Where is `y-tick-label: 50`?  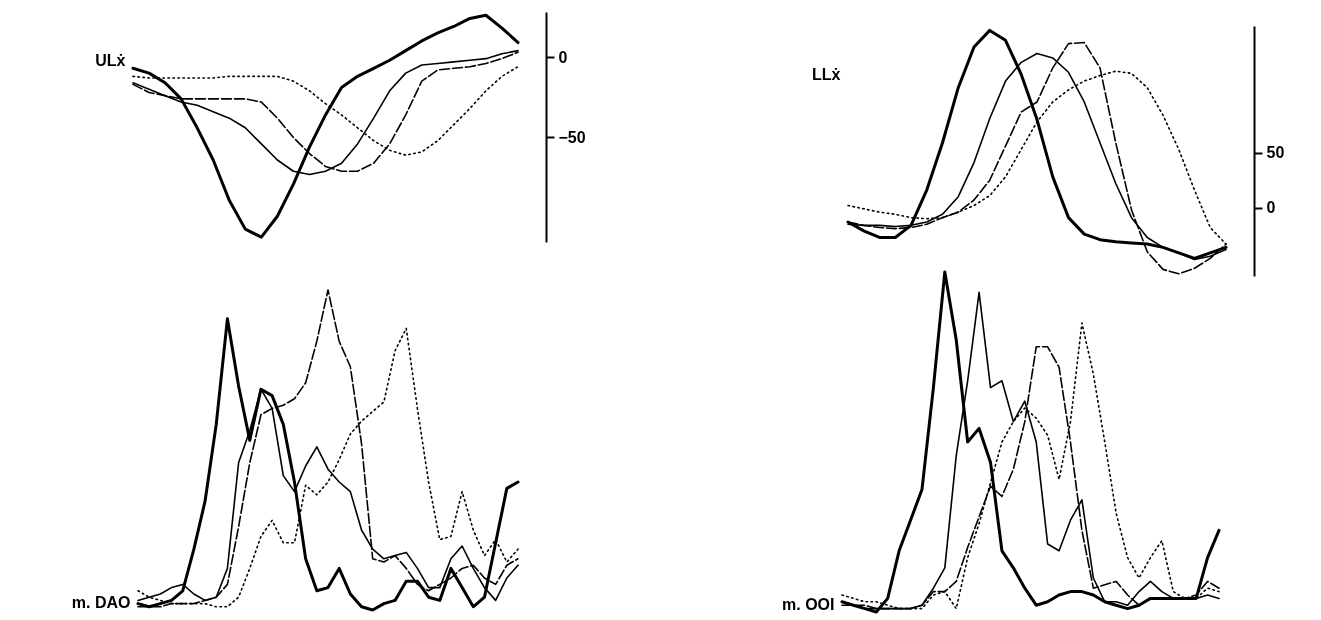 y-tick-label: 50 is located at coordinates (1275, 153).